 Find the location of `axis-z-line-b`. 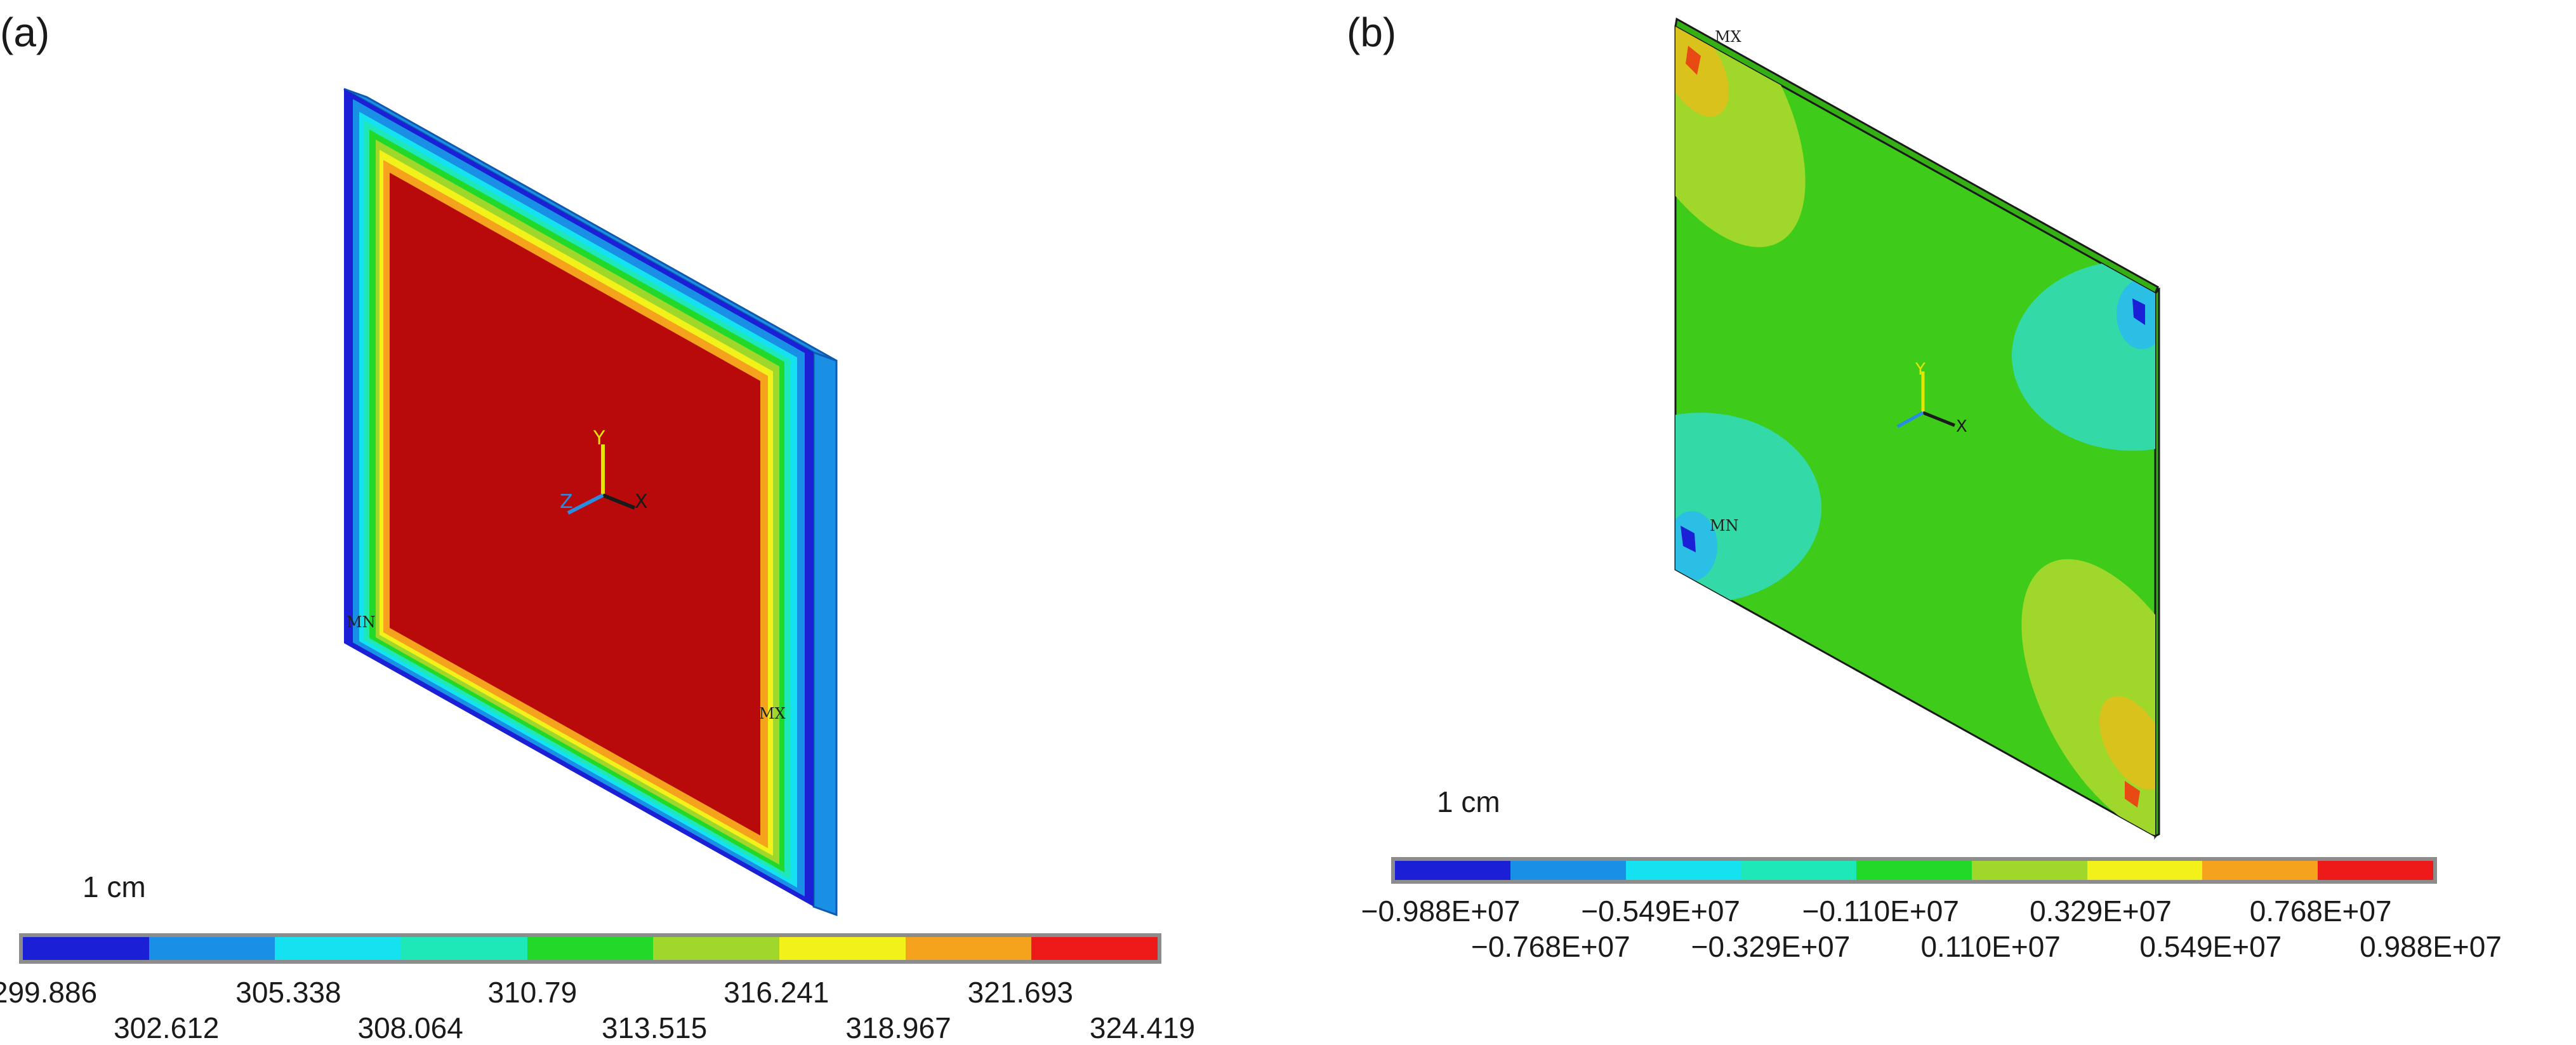

axis-z-line-b is located at coordinates (1910, 420).